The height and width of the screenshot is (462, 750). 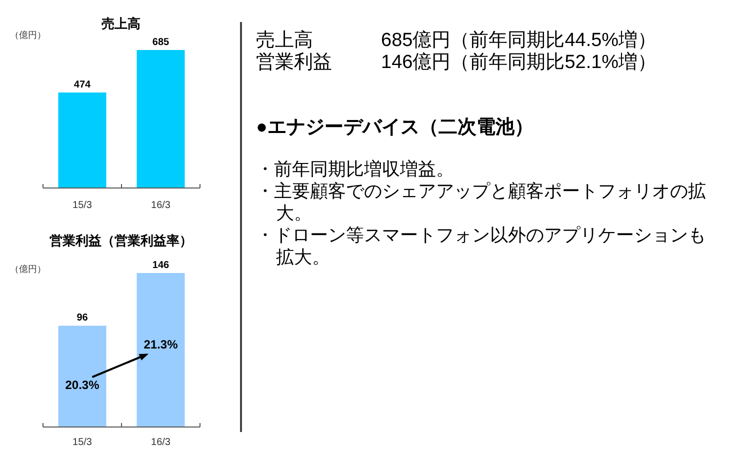 What do you see at coordinates (82, 318) in the screenshot?
I see `data-label: 96` at bounding box center [82, 318].